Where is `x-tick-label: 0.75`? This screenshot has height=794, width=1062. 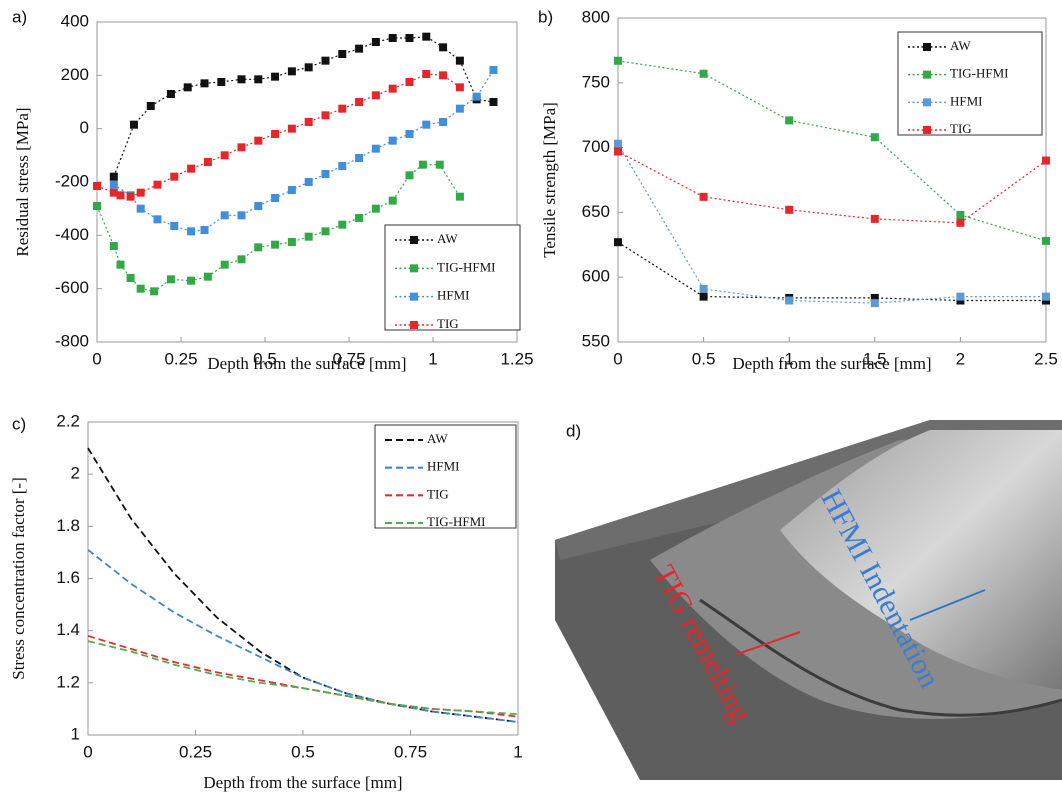
x-tick-label: 0.75 is located at coordinates (410, 751).